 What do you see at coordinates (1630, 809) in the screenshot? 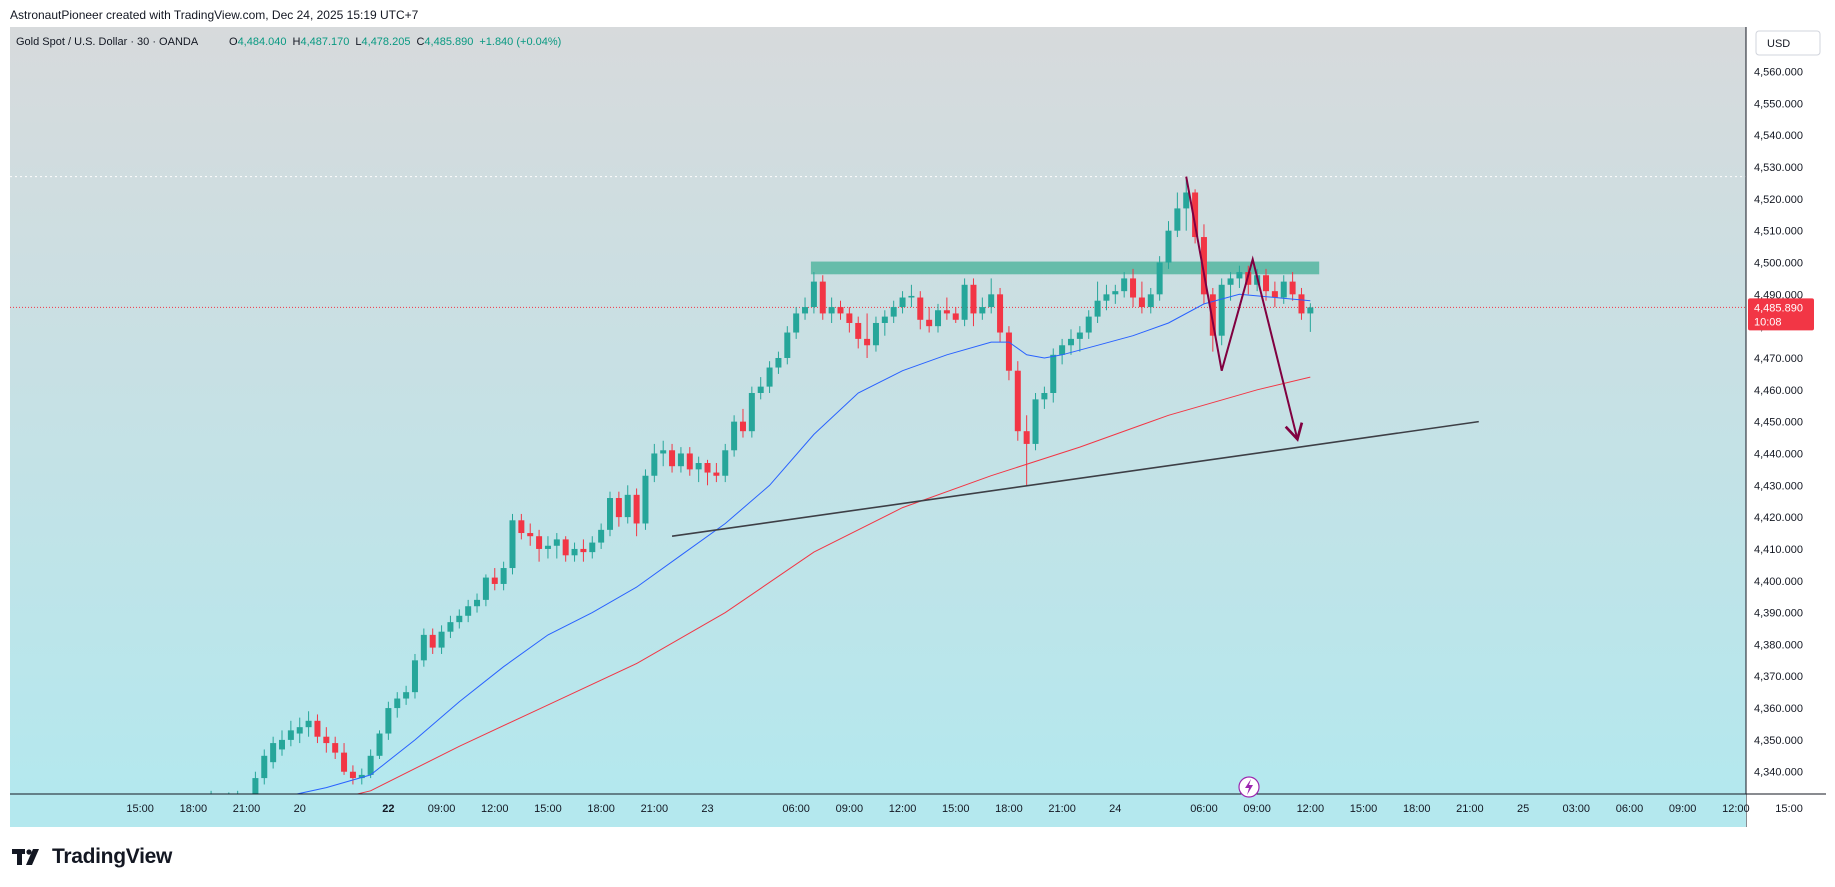
I see `time-tick-label: 06:00` at bounding box center [1630, 809].